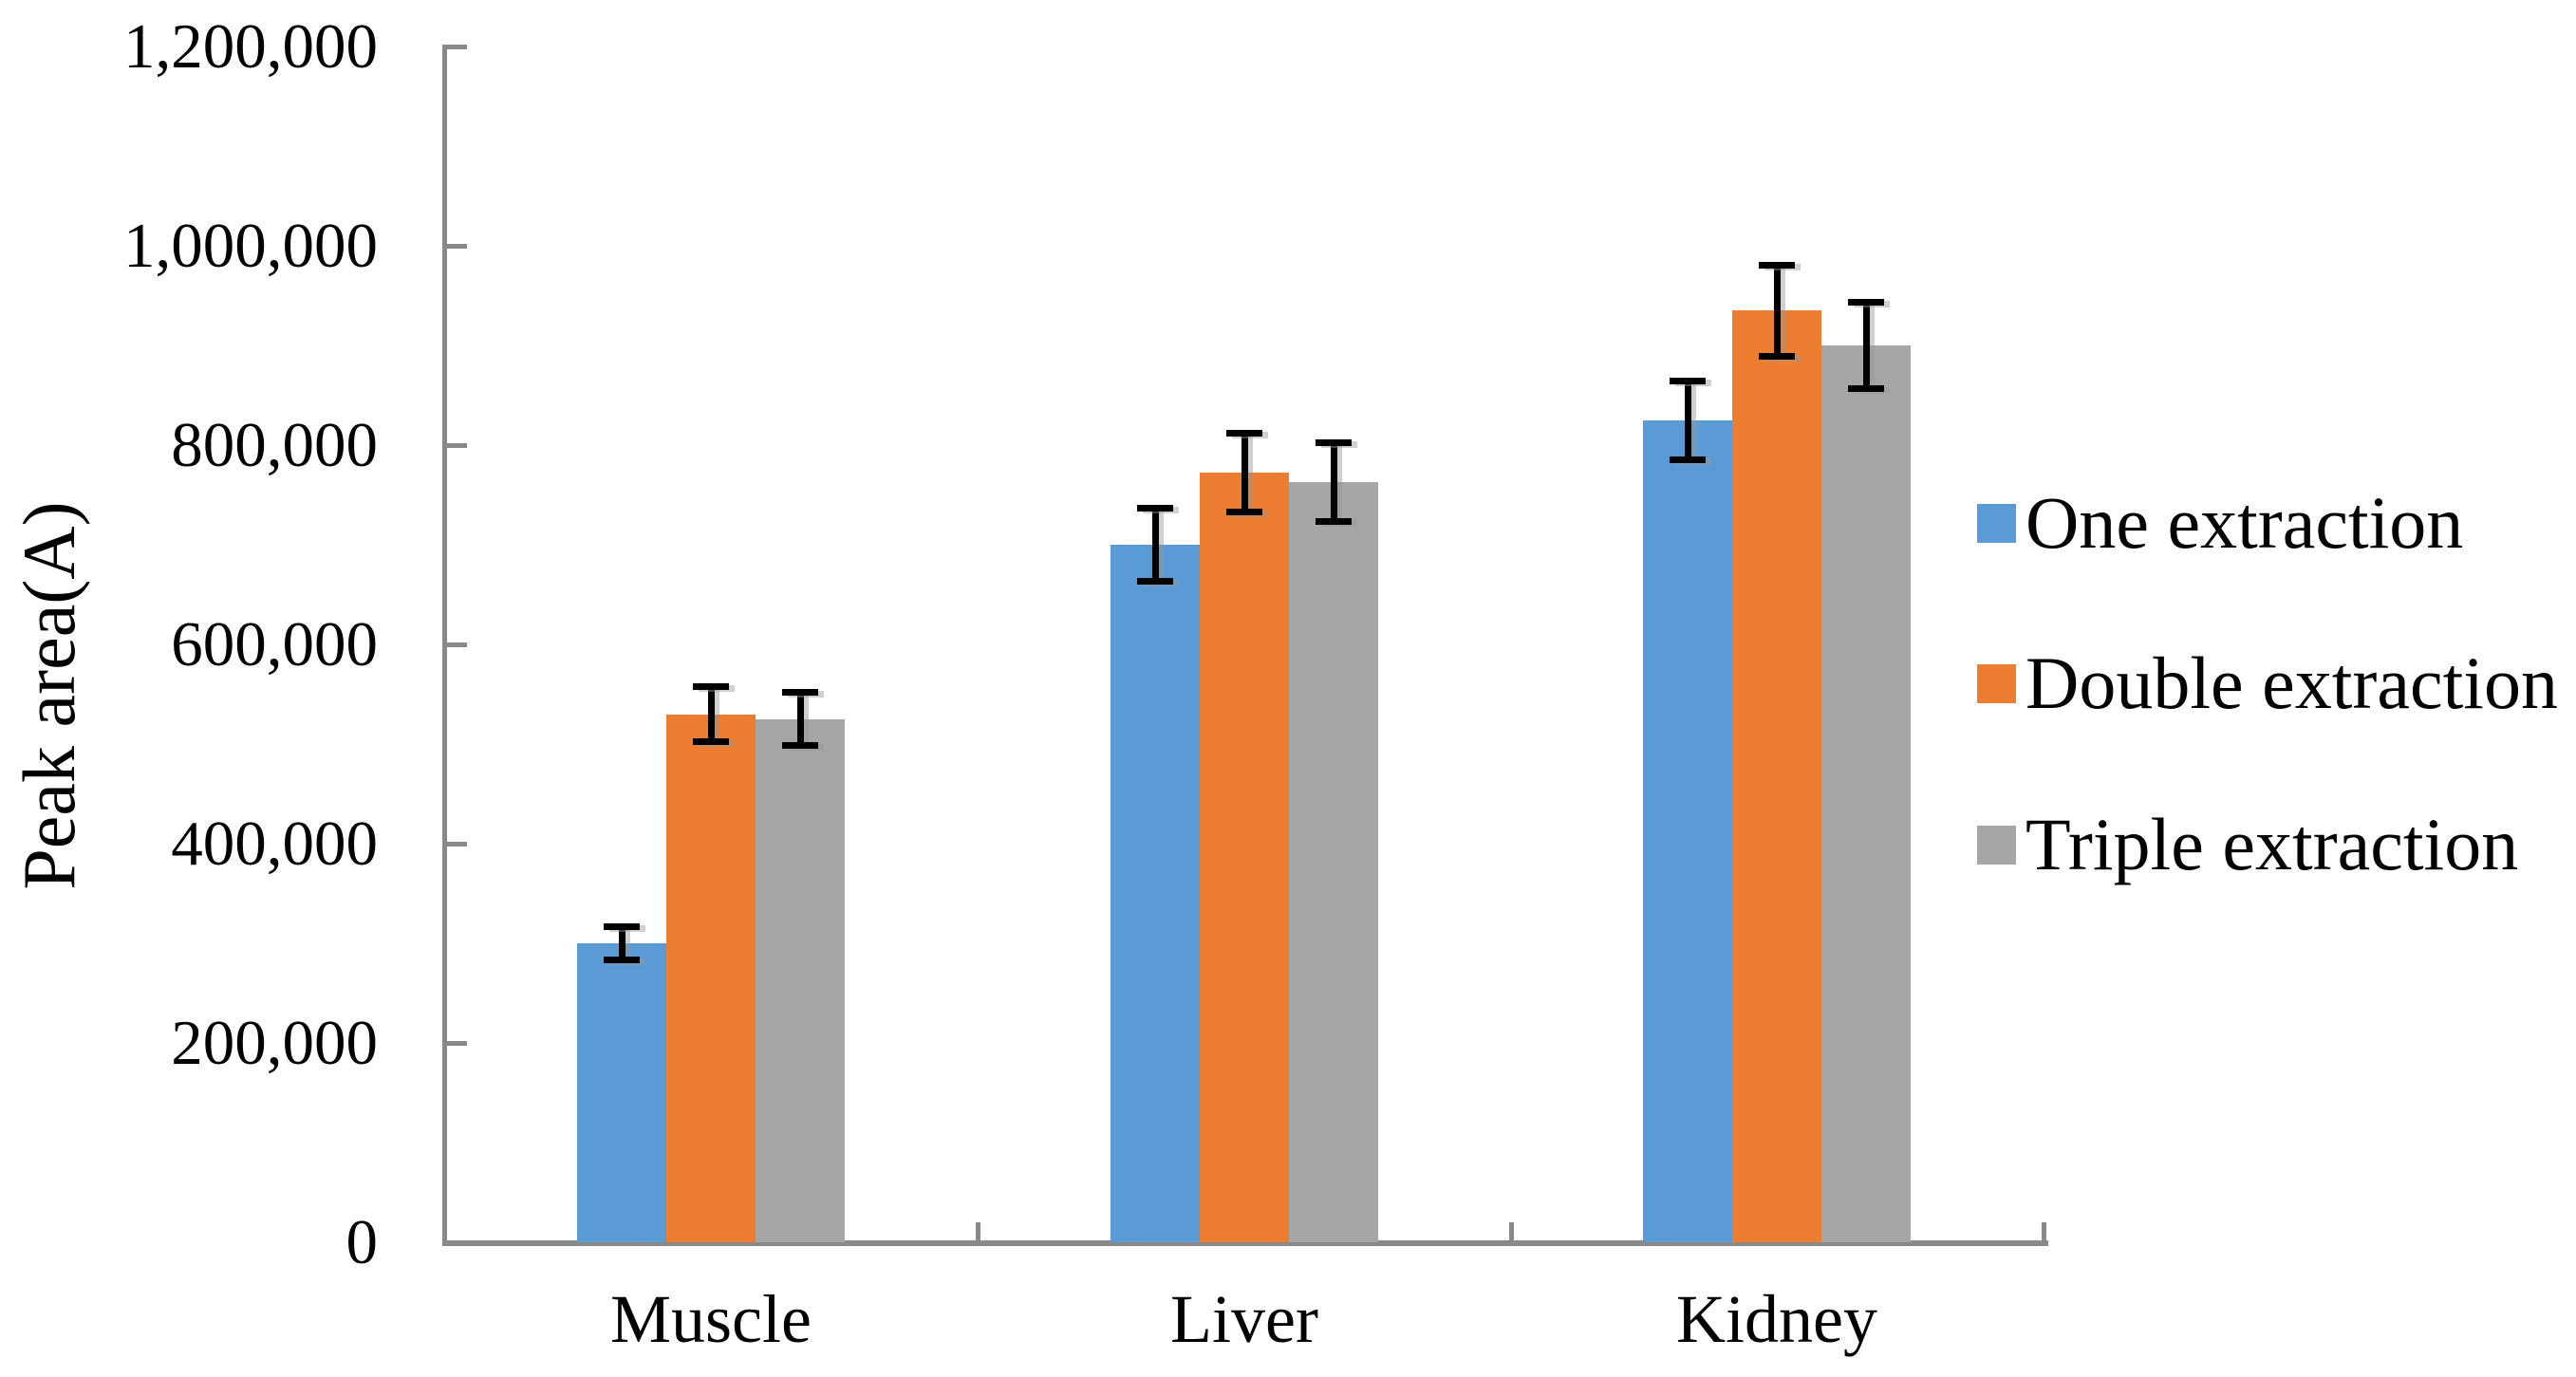 The image size is (2576, 1377). What do you see at coordinates (1997, 683) in the screenshot?
I see `legend-swatch-double-extraction` at bounding box center [1997, 683].